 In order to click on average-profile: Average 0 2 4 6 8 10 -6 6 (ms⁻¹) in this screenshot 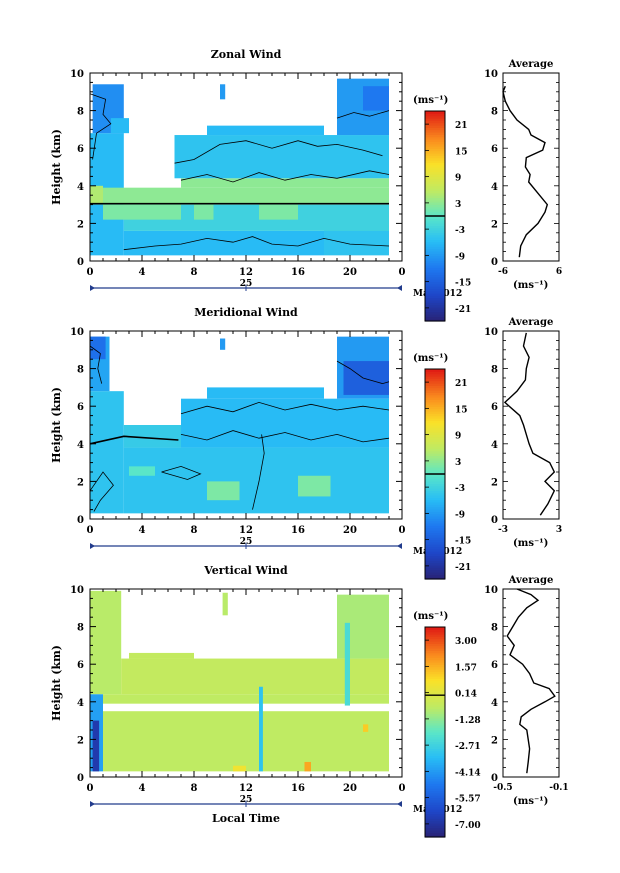, I will do `click(523, 175)`.